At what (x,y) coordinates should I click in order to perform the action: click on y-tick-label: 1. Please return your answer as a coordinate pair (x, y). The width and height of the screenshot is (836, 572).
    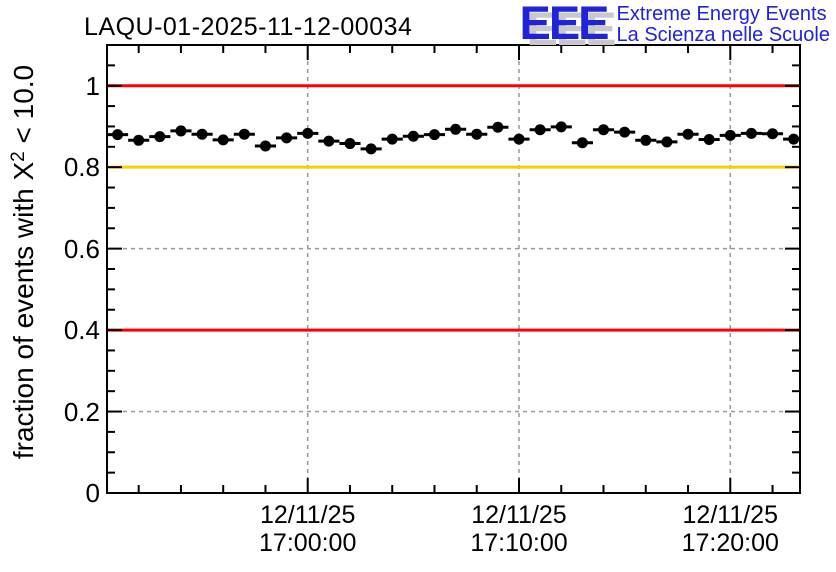
    Looking at the image, I should click on (92, 85).